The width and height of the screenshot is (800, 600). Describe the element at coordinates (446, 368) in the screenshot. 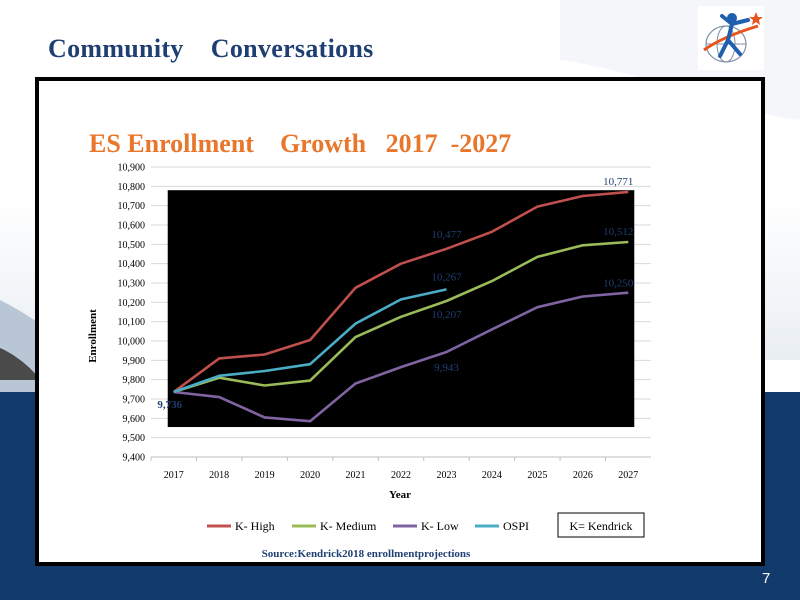

I see `data-label: 9,943` at that location.